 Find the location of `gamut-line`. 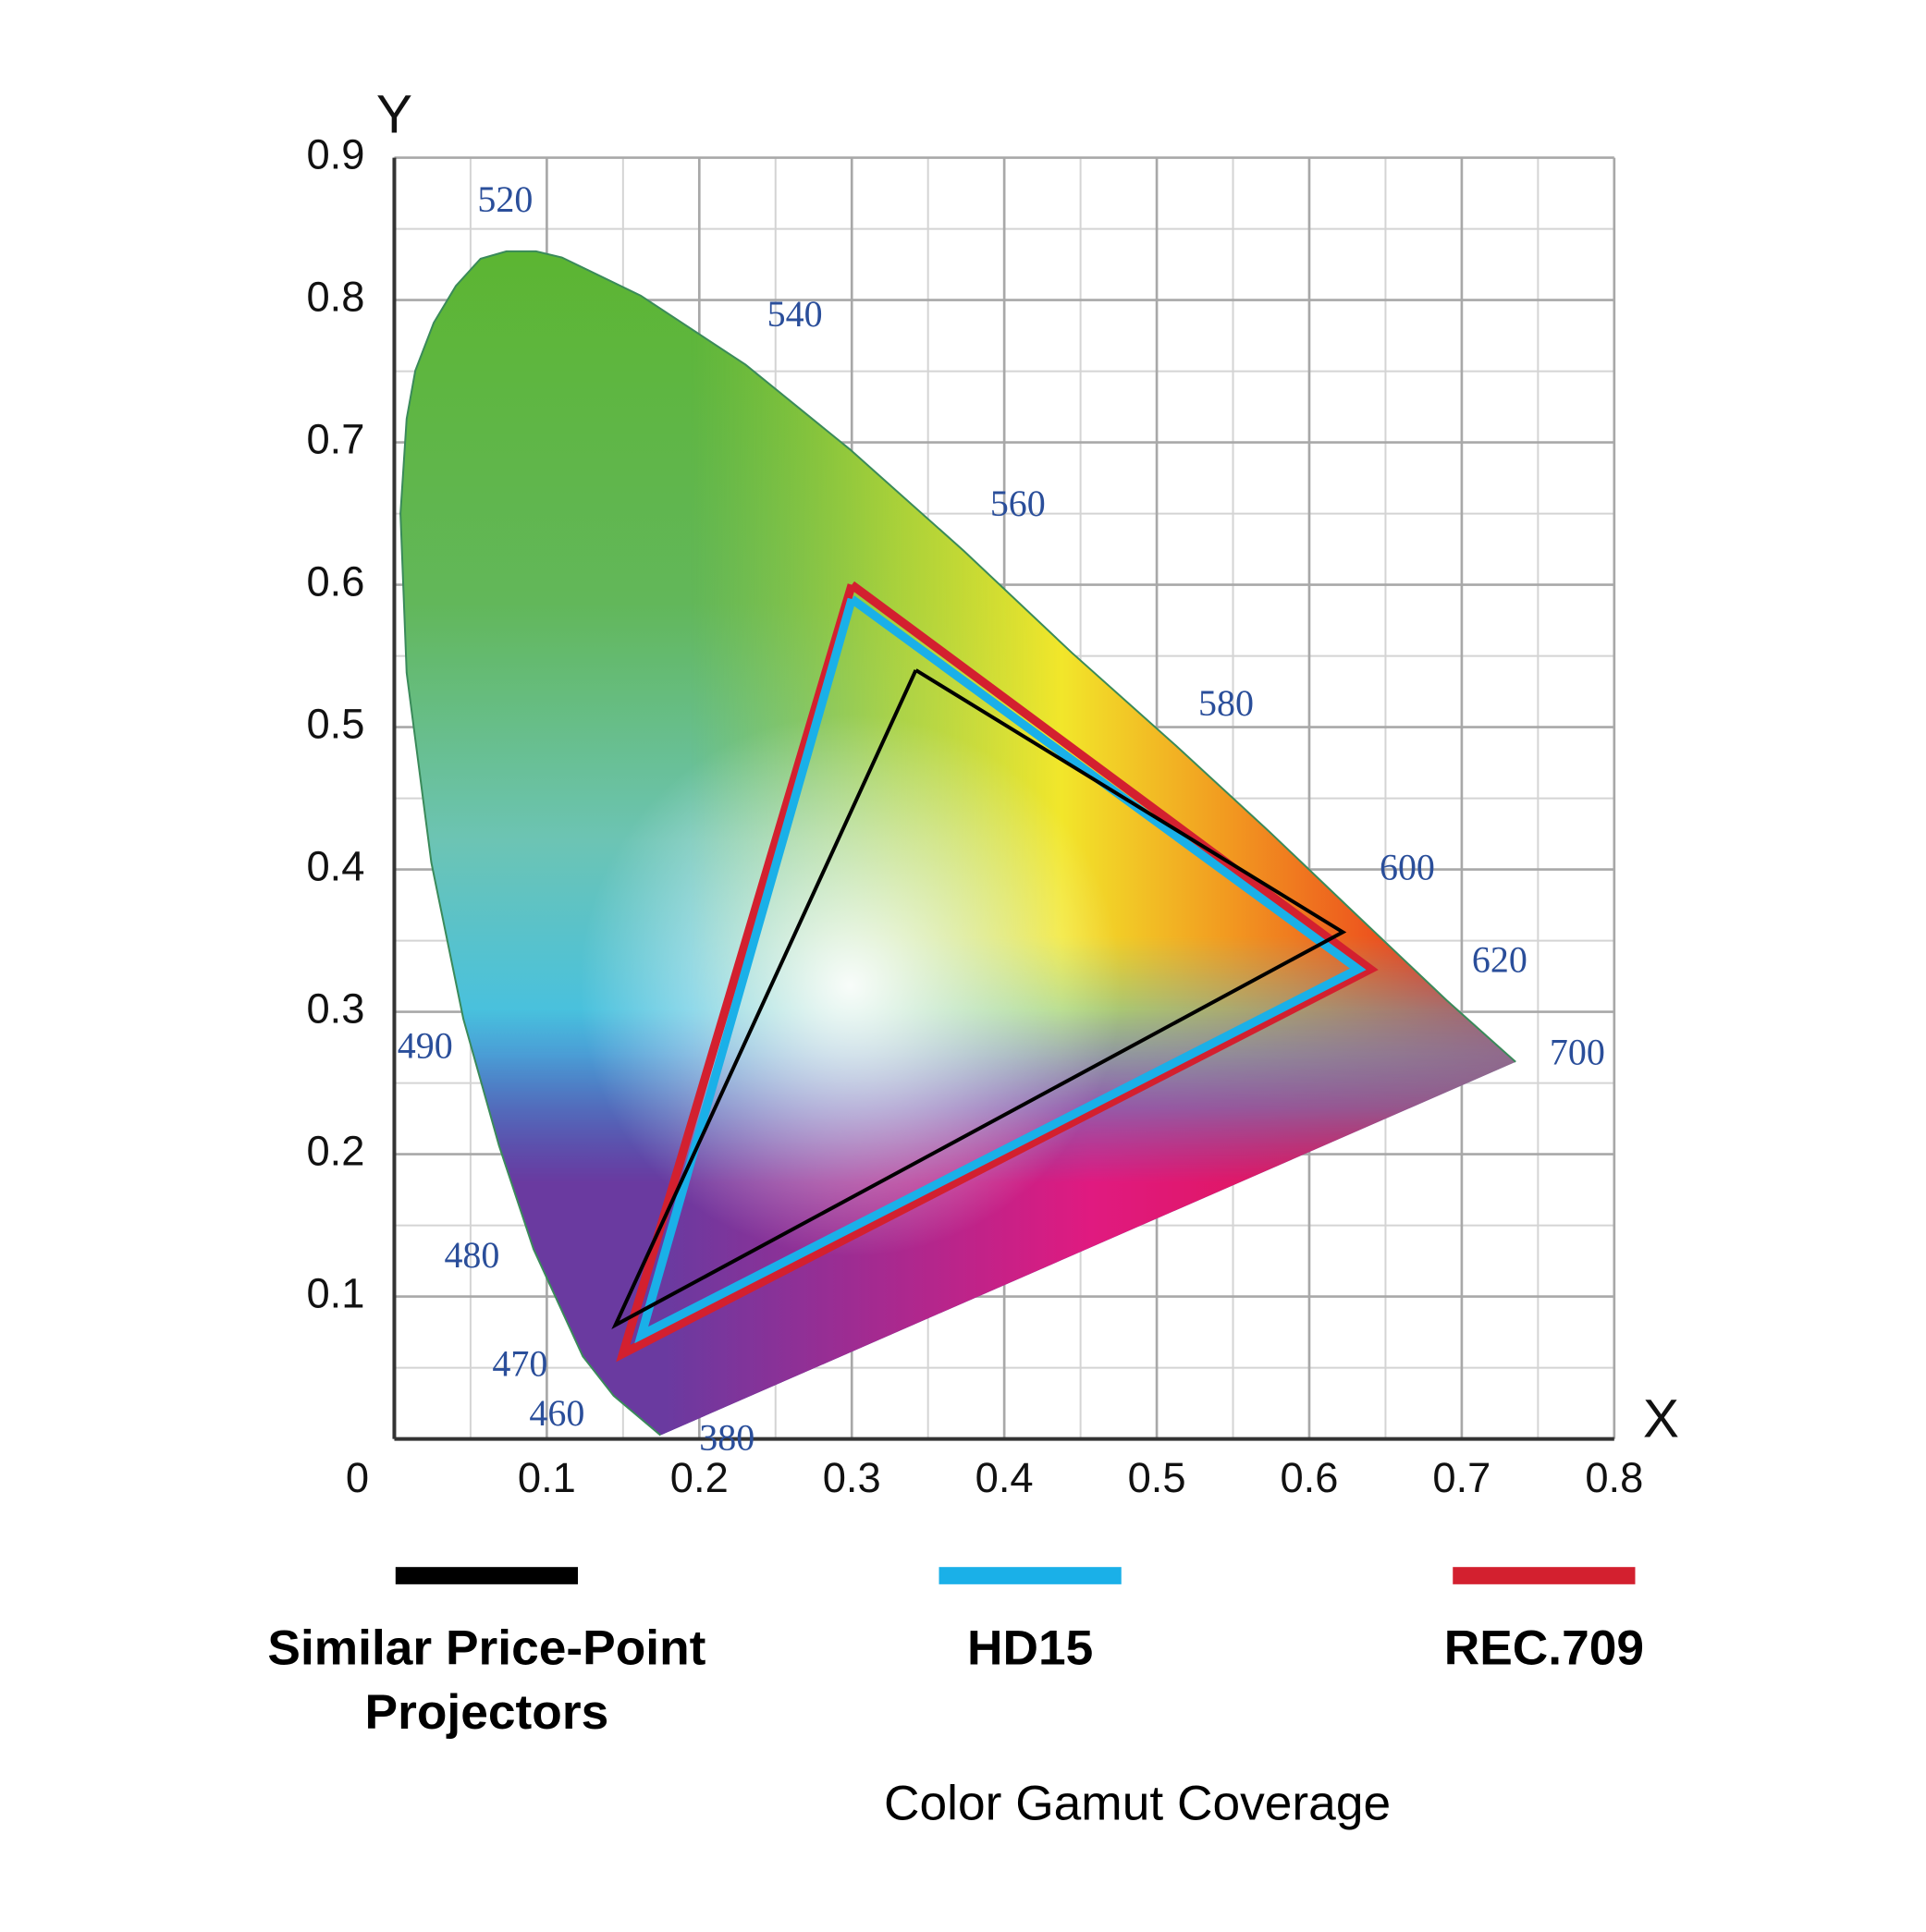

gamut-line is located at coordinates (979, 998).